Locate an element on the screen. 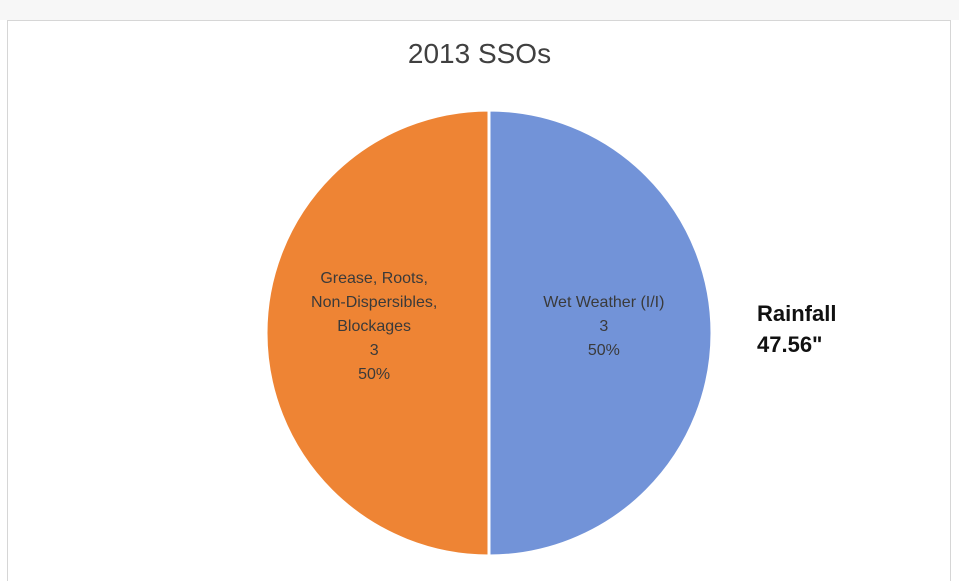  rainfall-label: Rainfall is located at coordinates (797, 313).